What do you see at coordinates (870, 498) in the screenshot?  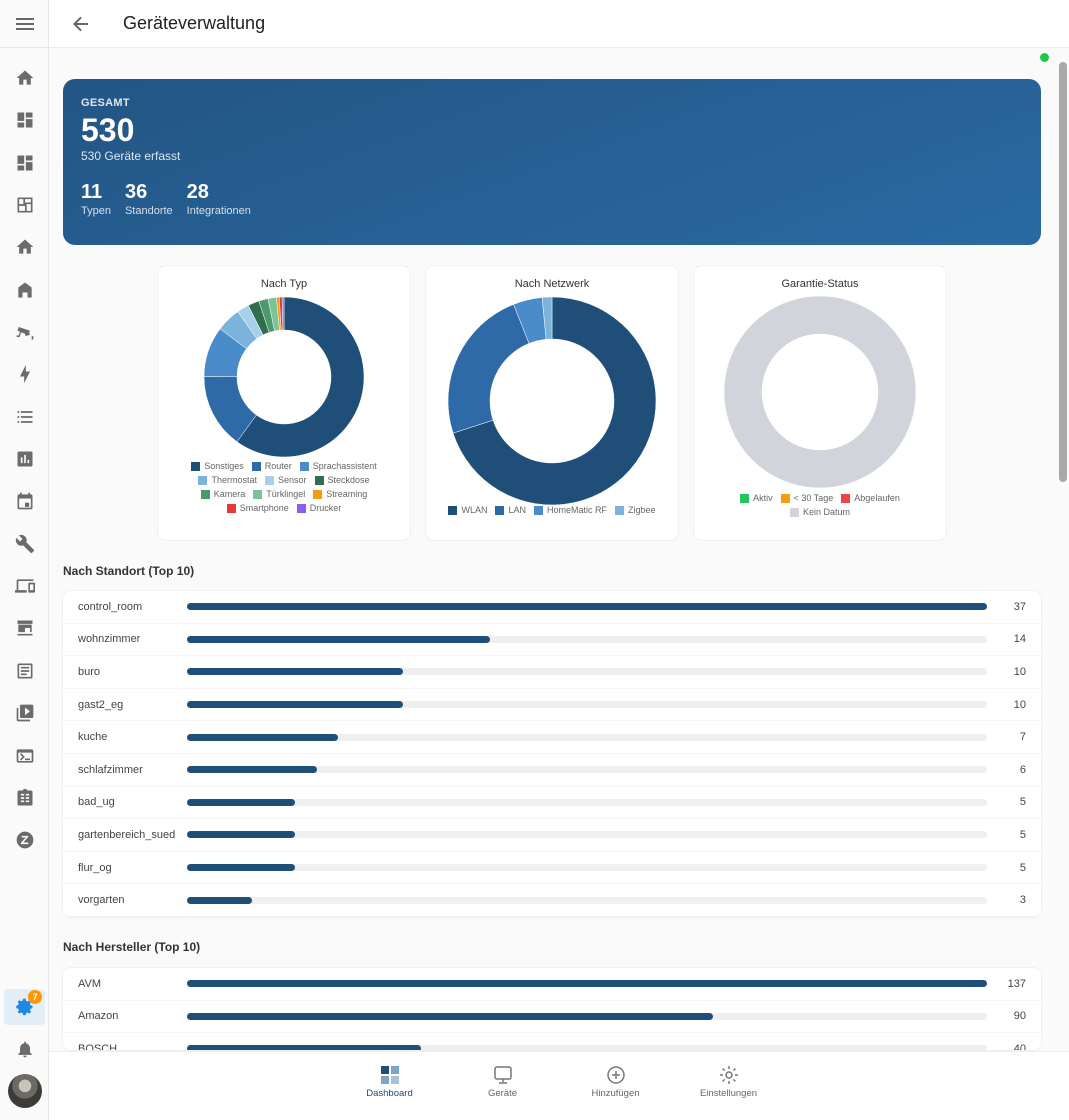 I see `legend-item: Abgelaufen` at bounding box center [870, 498].